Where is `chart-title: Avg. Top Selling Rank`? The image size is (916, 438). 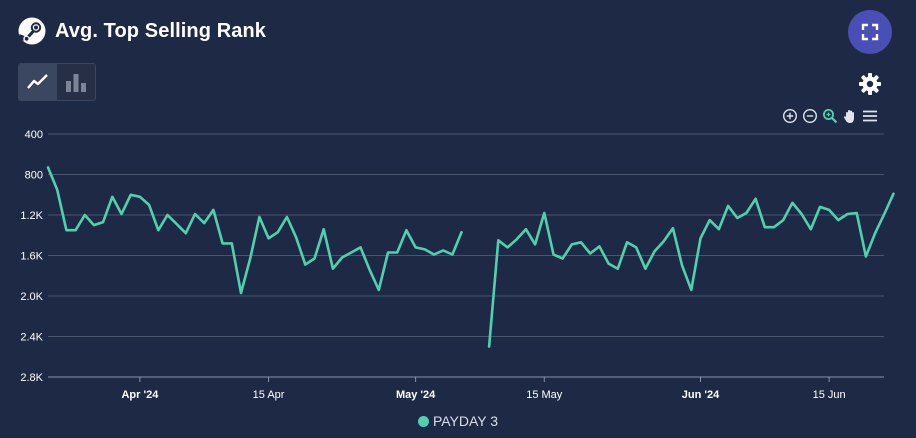
chart-title: Avg. Top Selling Rank is located at coordinates (161, 30).